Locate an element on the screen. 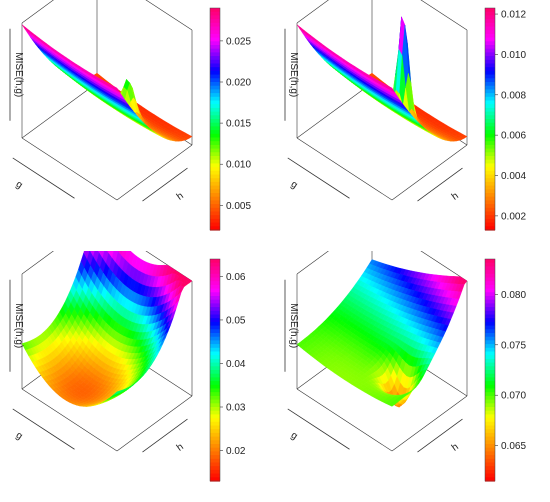 The height and width of the screenshot is (502, 550). z-axis-label: MISE(h,g) is located at coordinates (293, 74).